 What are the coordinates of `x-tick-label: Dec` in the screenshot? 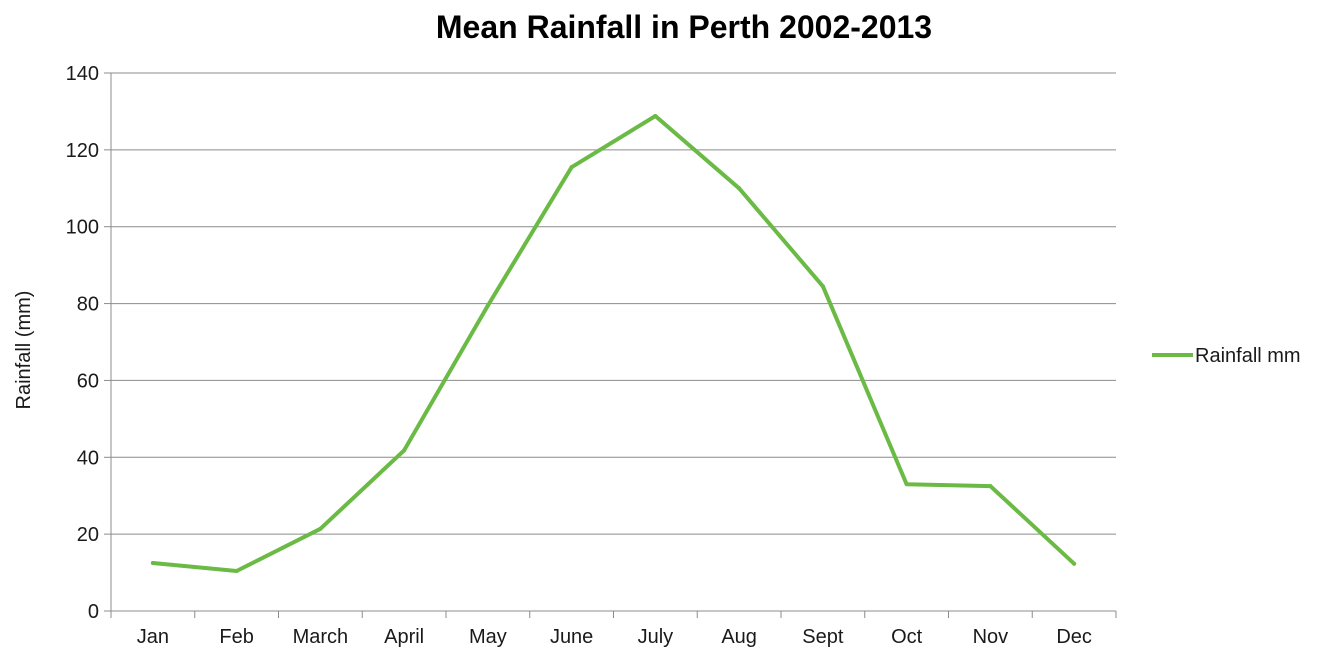 It's located at (1074, 637).